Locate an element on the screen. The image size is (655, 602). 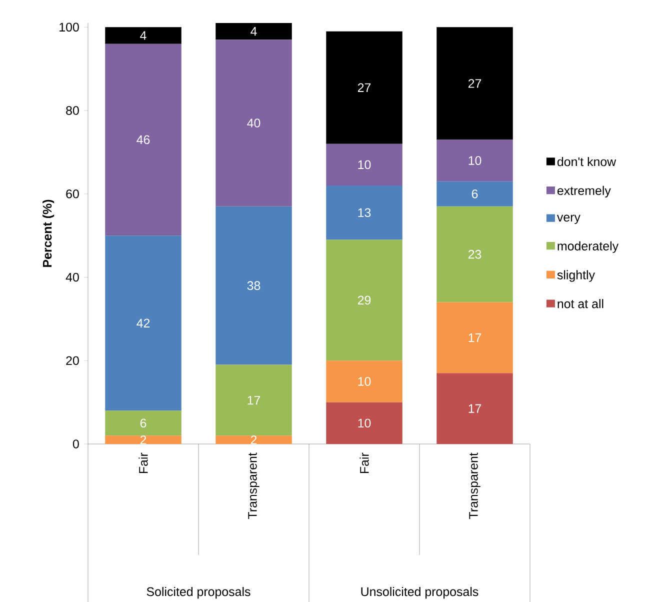
data-label: 23 is located at coordinates (475, 254).